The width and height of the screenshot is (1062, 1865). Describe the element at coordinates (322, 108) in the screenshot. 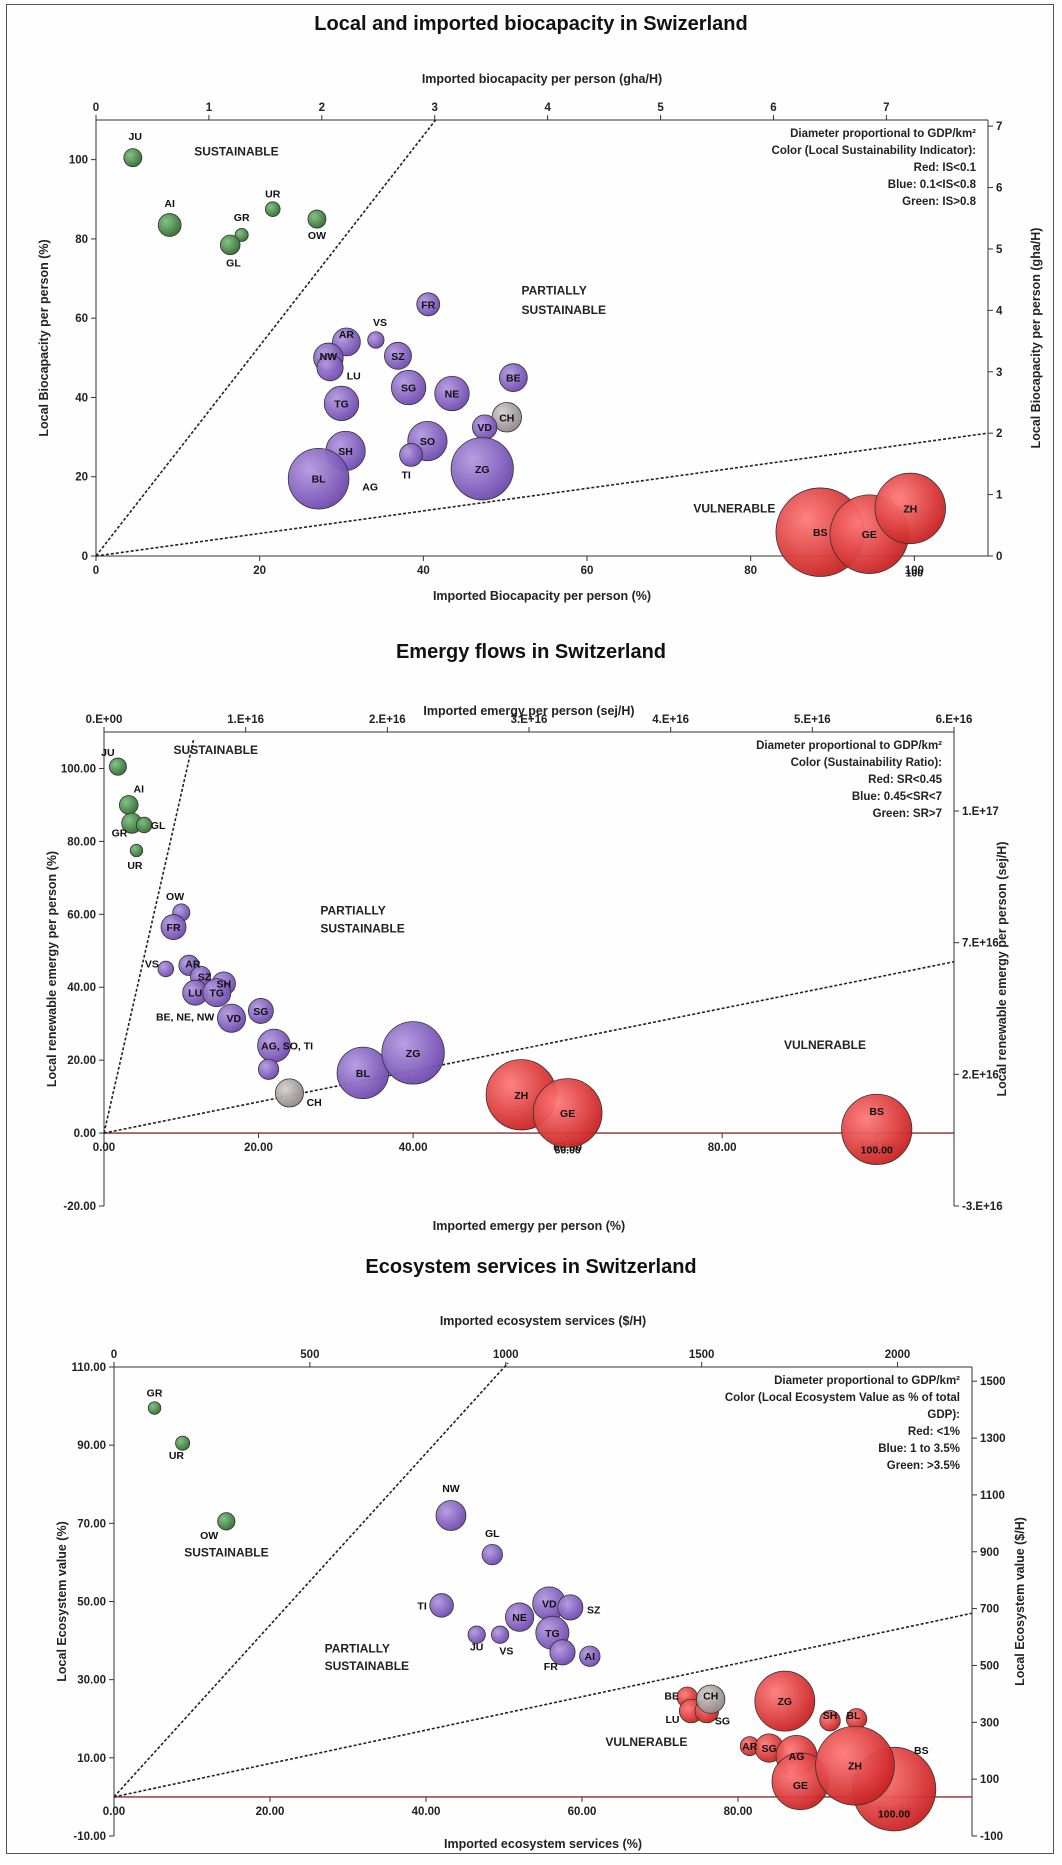

I see `x2-tick-label: 2` at that location.